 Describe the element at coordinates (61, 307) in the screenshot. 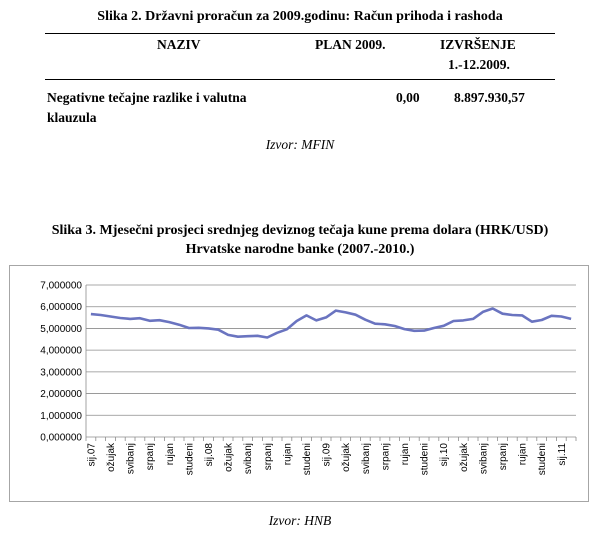

I see `y-tick-label: 6,000000` at that location.